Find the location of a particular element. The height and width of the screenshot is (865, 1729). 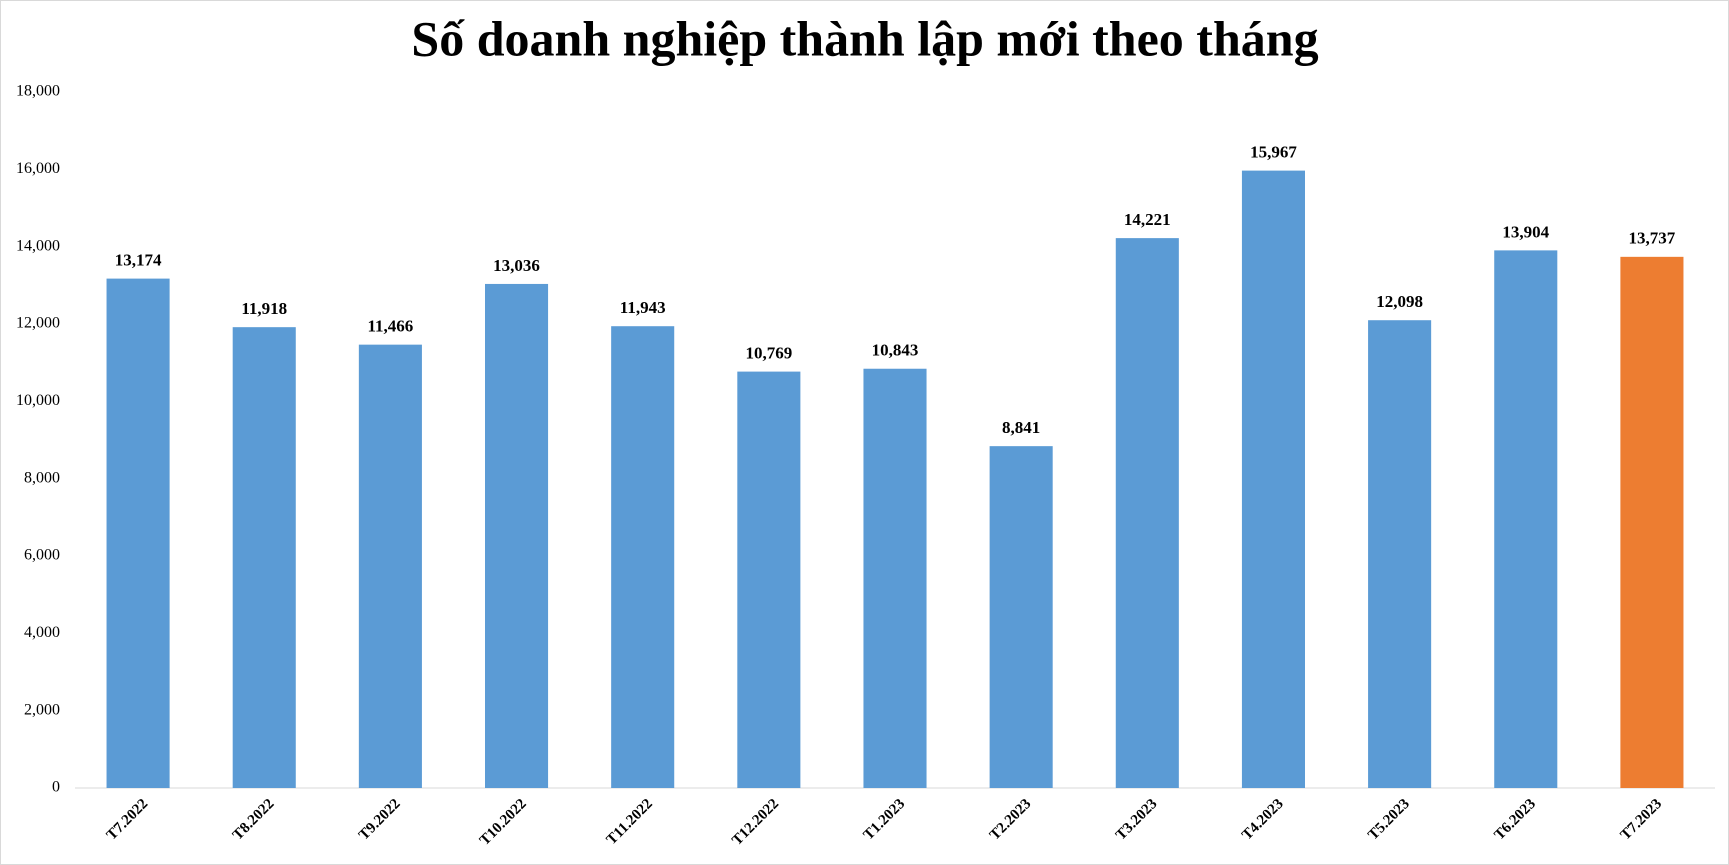

y-tick-label: 14,000 is located at coordinates (38, 245).